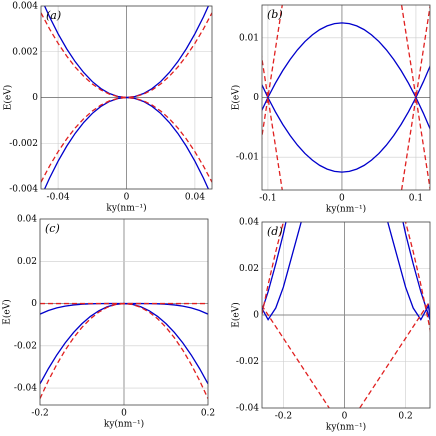  Describe the element at coordinates (249, 38) in the screenshot. I see `y-tick-label: 0.01` at that location.